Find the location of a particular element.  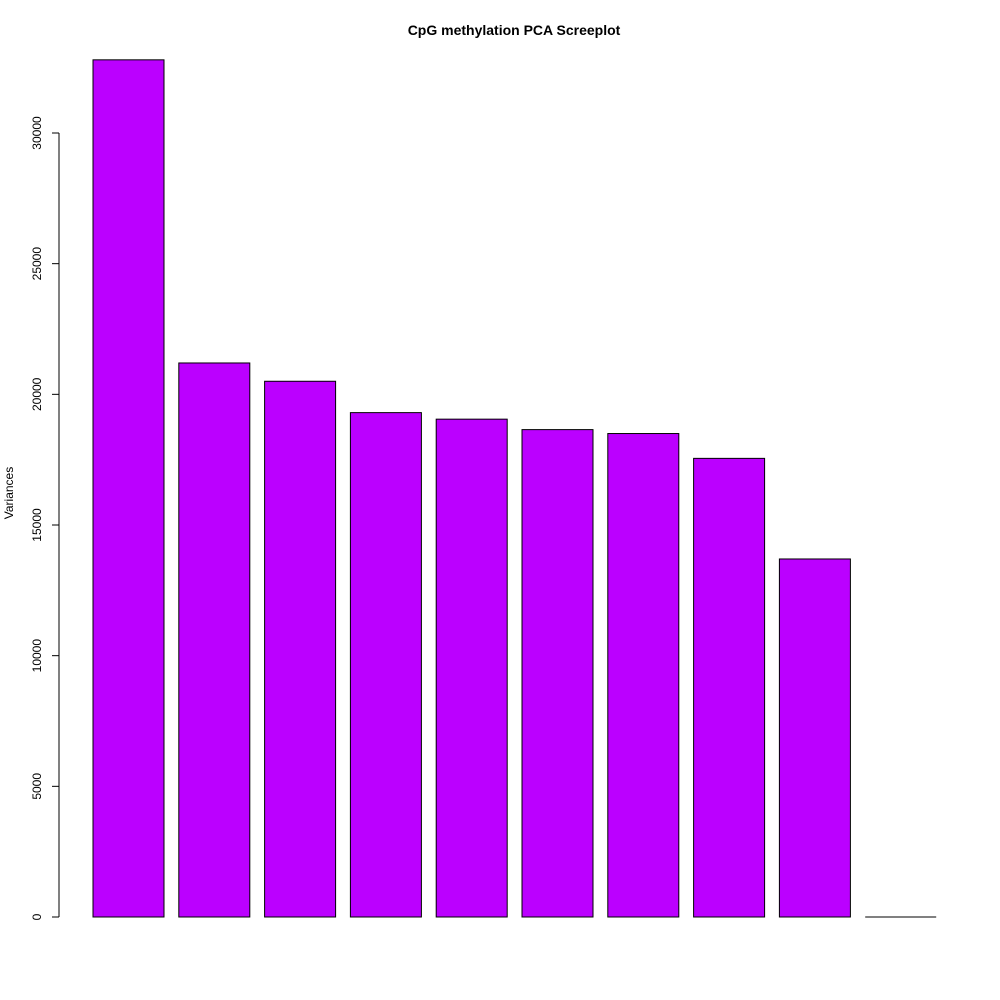

y-tick-label: 20000 is located at coordinates (37, 394).